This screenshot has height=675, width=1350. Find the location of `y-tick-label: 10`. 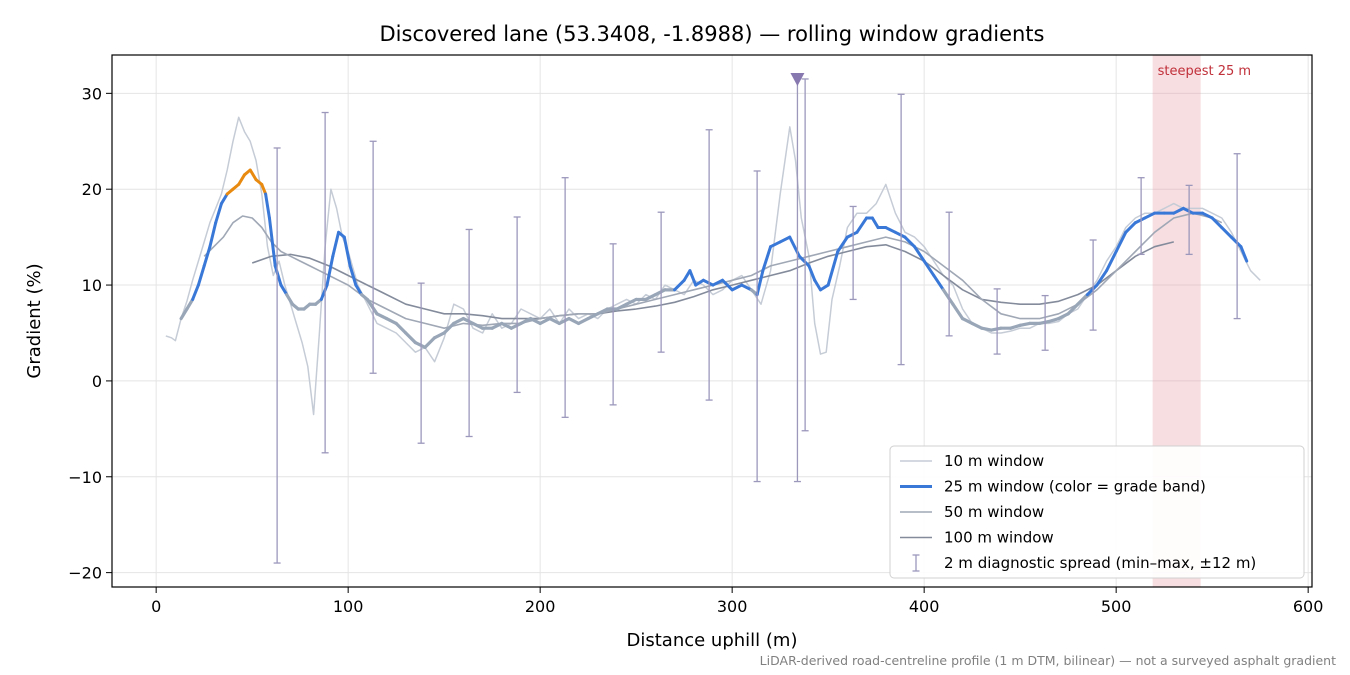

y-tick-label: 10 is located at coordinates (92, 285).